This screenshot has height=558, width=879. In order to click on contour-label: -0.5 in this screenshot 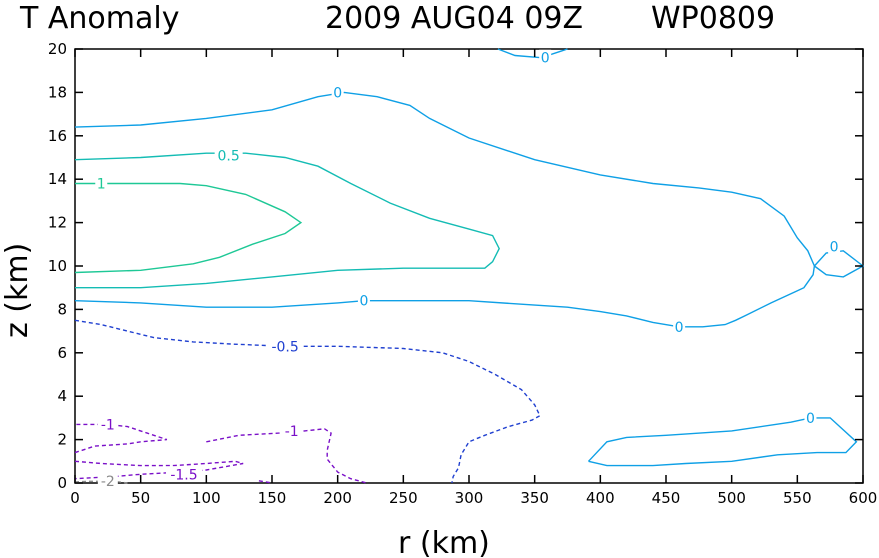, I will do `click(284, 347)`.